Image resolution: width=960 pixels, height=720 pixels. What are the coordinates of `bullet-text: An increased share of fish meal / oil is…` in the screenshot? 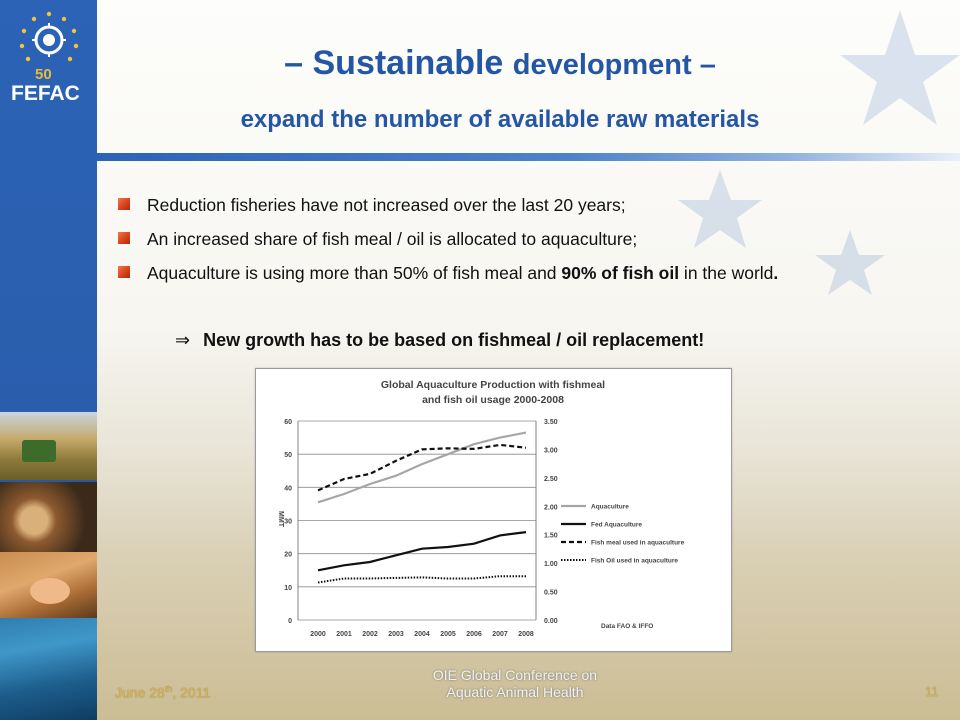 It's located at (392, 239).